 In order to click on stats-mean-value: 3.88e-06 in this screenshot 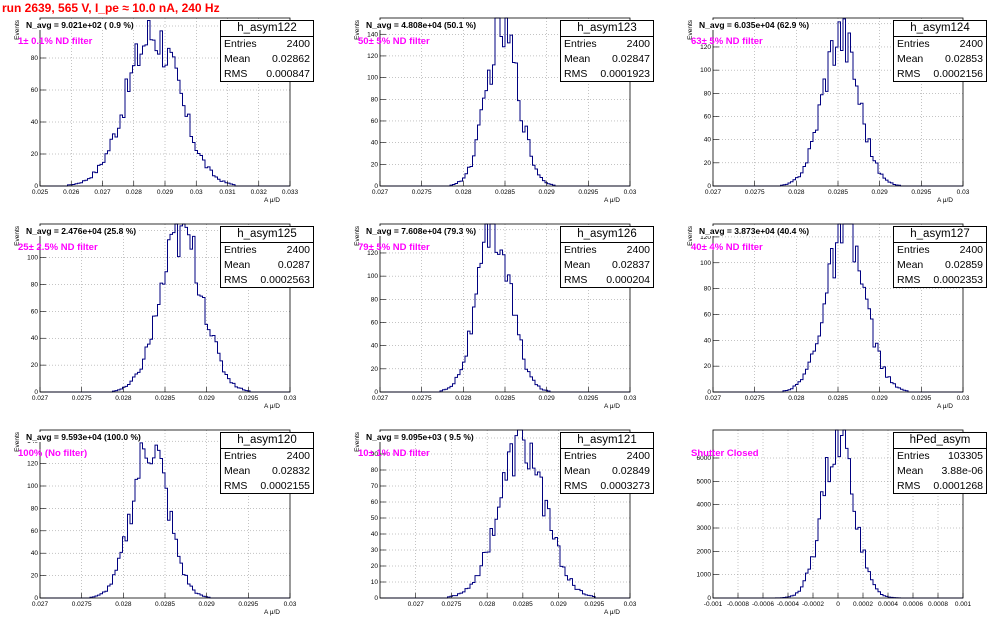, I will do `click(962, 471)`.